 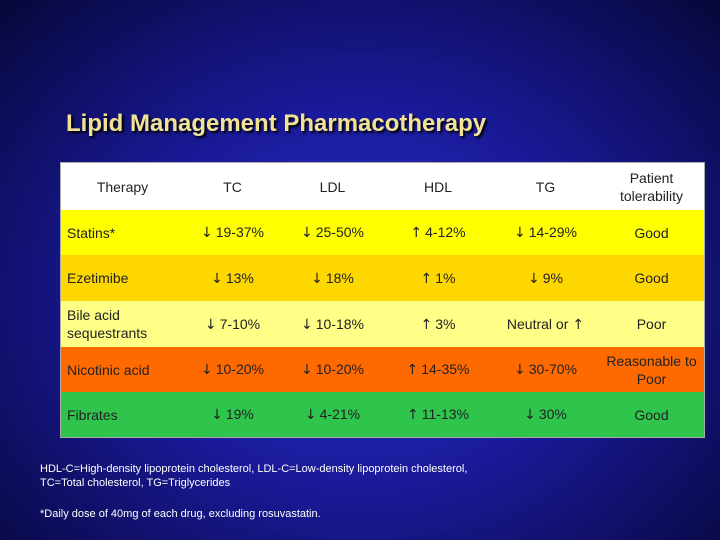 I want to click on footnote-line-2: TC=Total cholesterol, TG=Triglycerides, so click(x=135, y=483).